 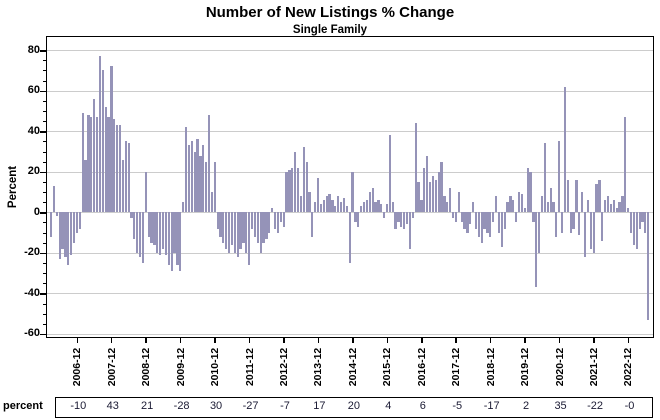 What do you see at coordinates (250, 406) in the screenshot?
I see `table-cell: -27` at bounding box center [250, 406].